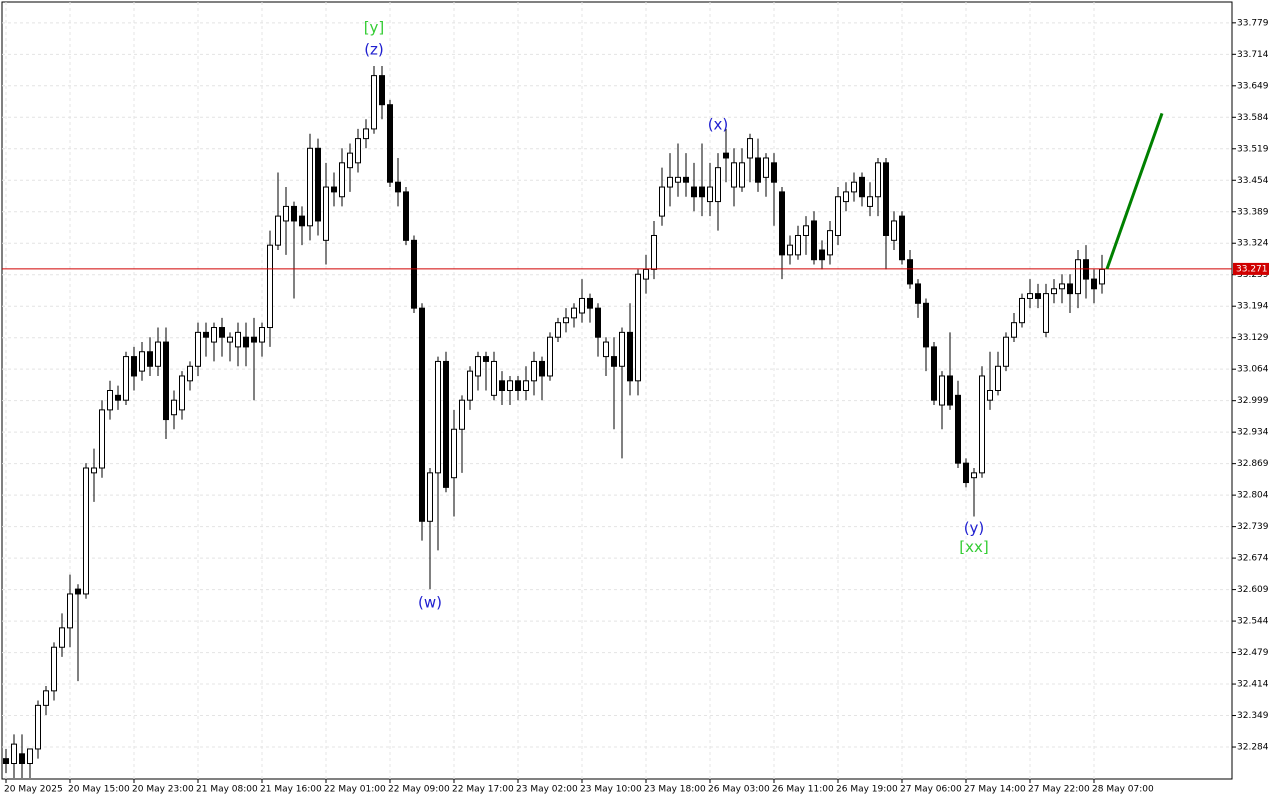  What do you see at coordinates (419, 790) in the screenshot?
I see `x-tick-label: 22 May 09:00` at bounding box center [419, 790].